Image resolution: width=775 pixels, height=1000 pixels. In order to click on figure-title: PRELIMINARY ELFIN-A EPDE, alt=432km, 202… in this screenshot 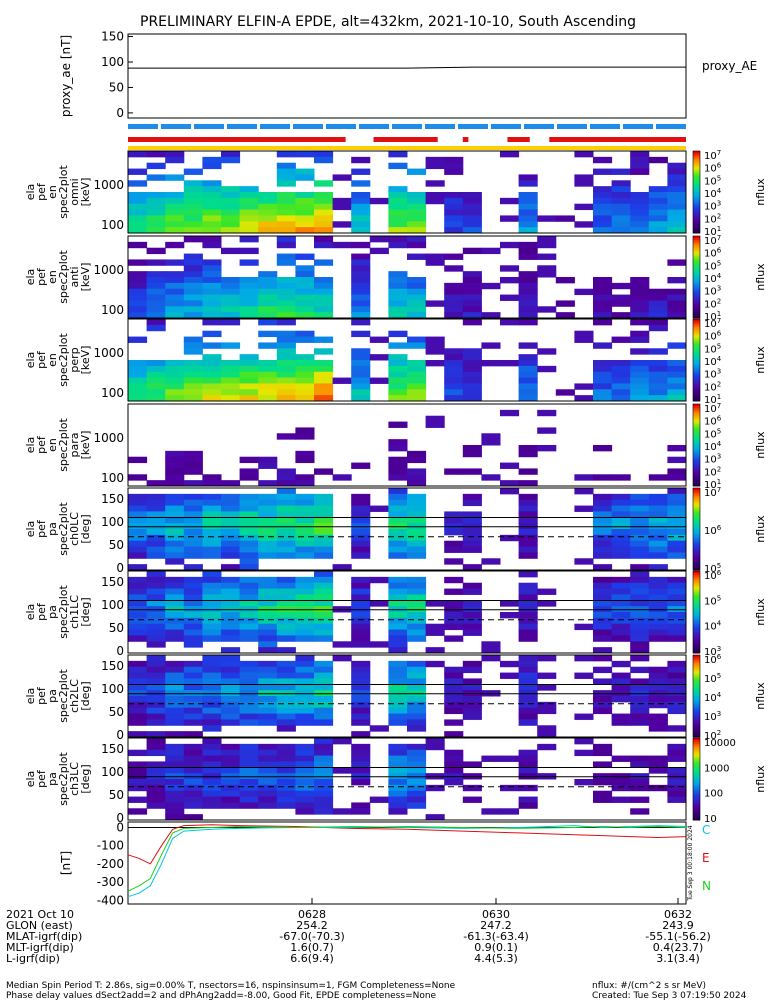, I will do `click(388, 22)`.